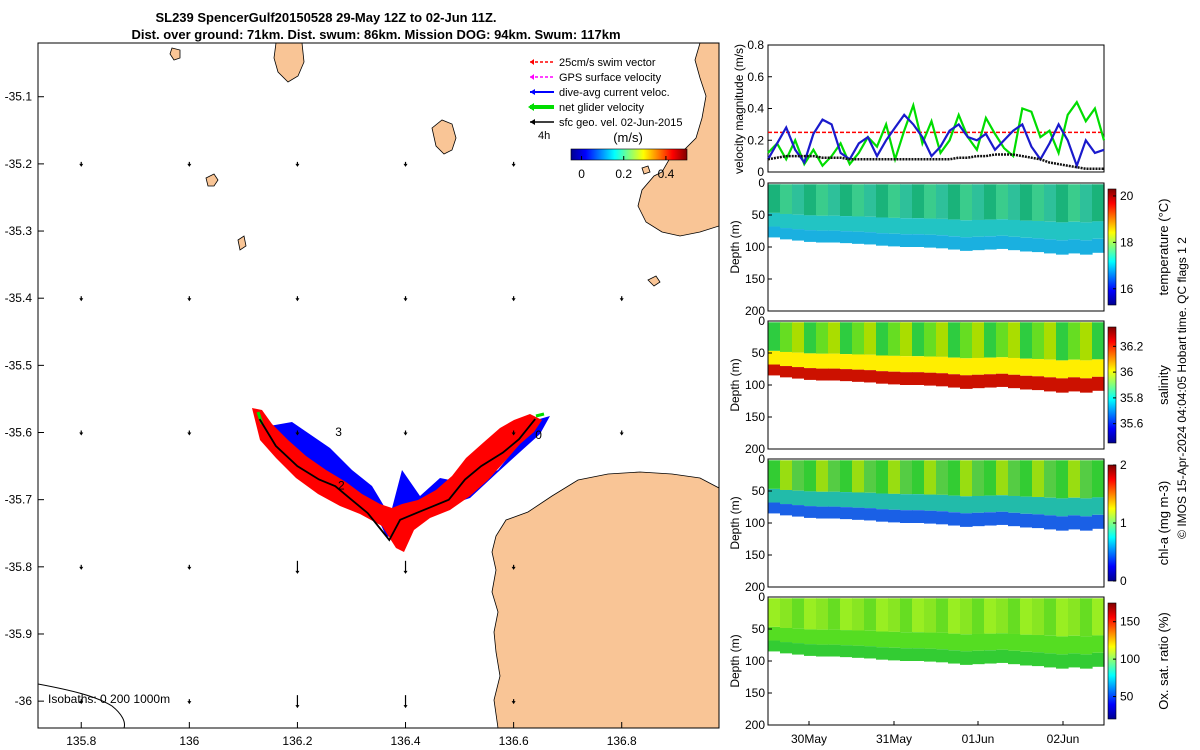  I want to click on velocity-series-line, so click(936, 134).